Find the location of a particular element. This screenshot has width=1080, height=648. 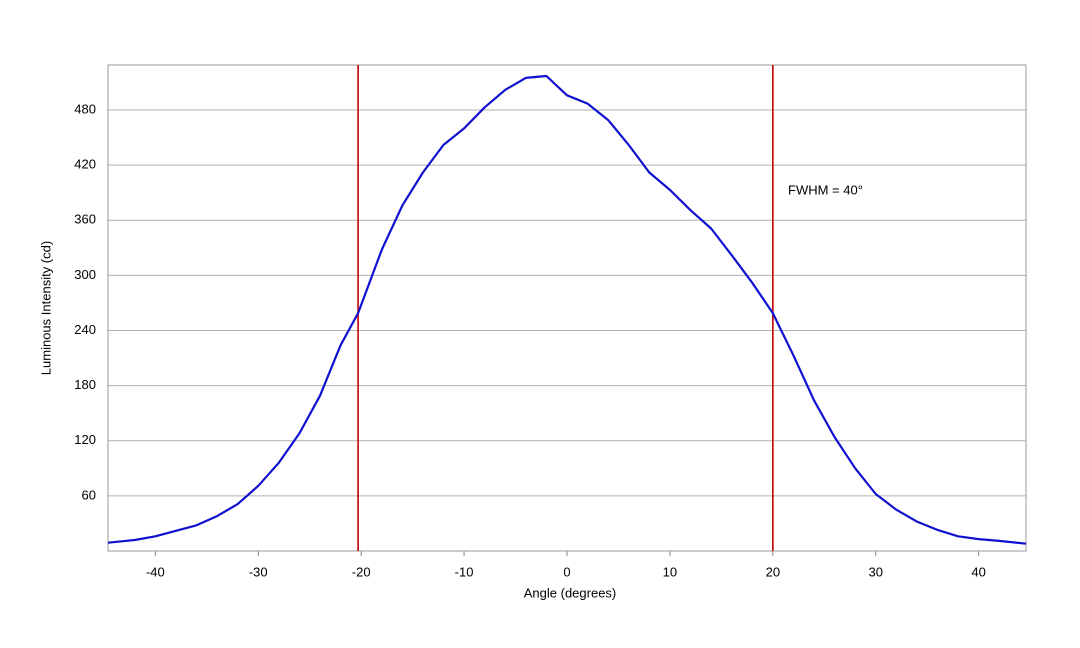

x-tick-label: 20 is located at coordinates (773, 571).